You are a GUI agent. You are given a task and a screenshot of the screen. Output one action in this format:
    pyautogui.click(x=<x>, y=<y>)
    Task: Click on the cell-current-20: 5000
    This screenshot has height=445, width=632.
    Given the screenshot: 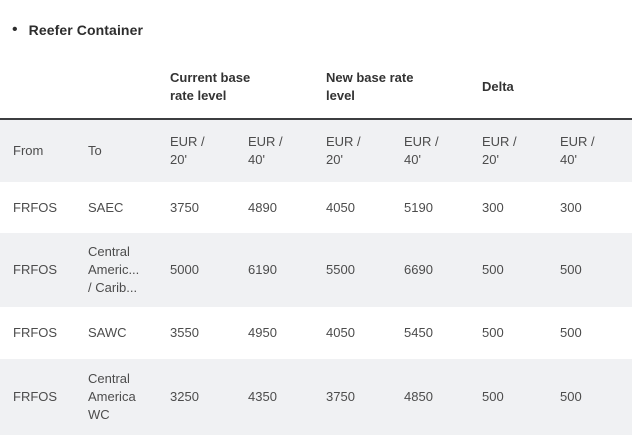 What is the action you would take?
    pyautogui.click(x=184, y=269)
    